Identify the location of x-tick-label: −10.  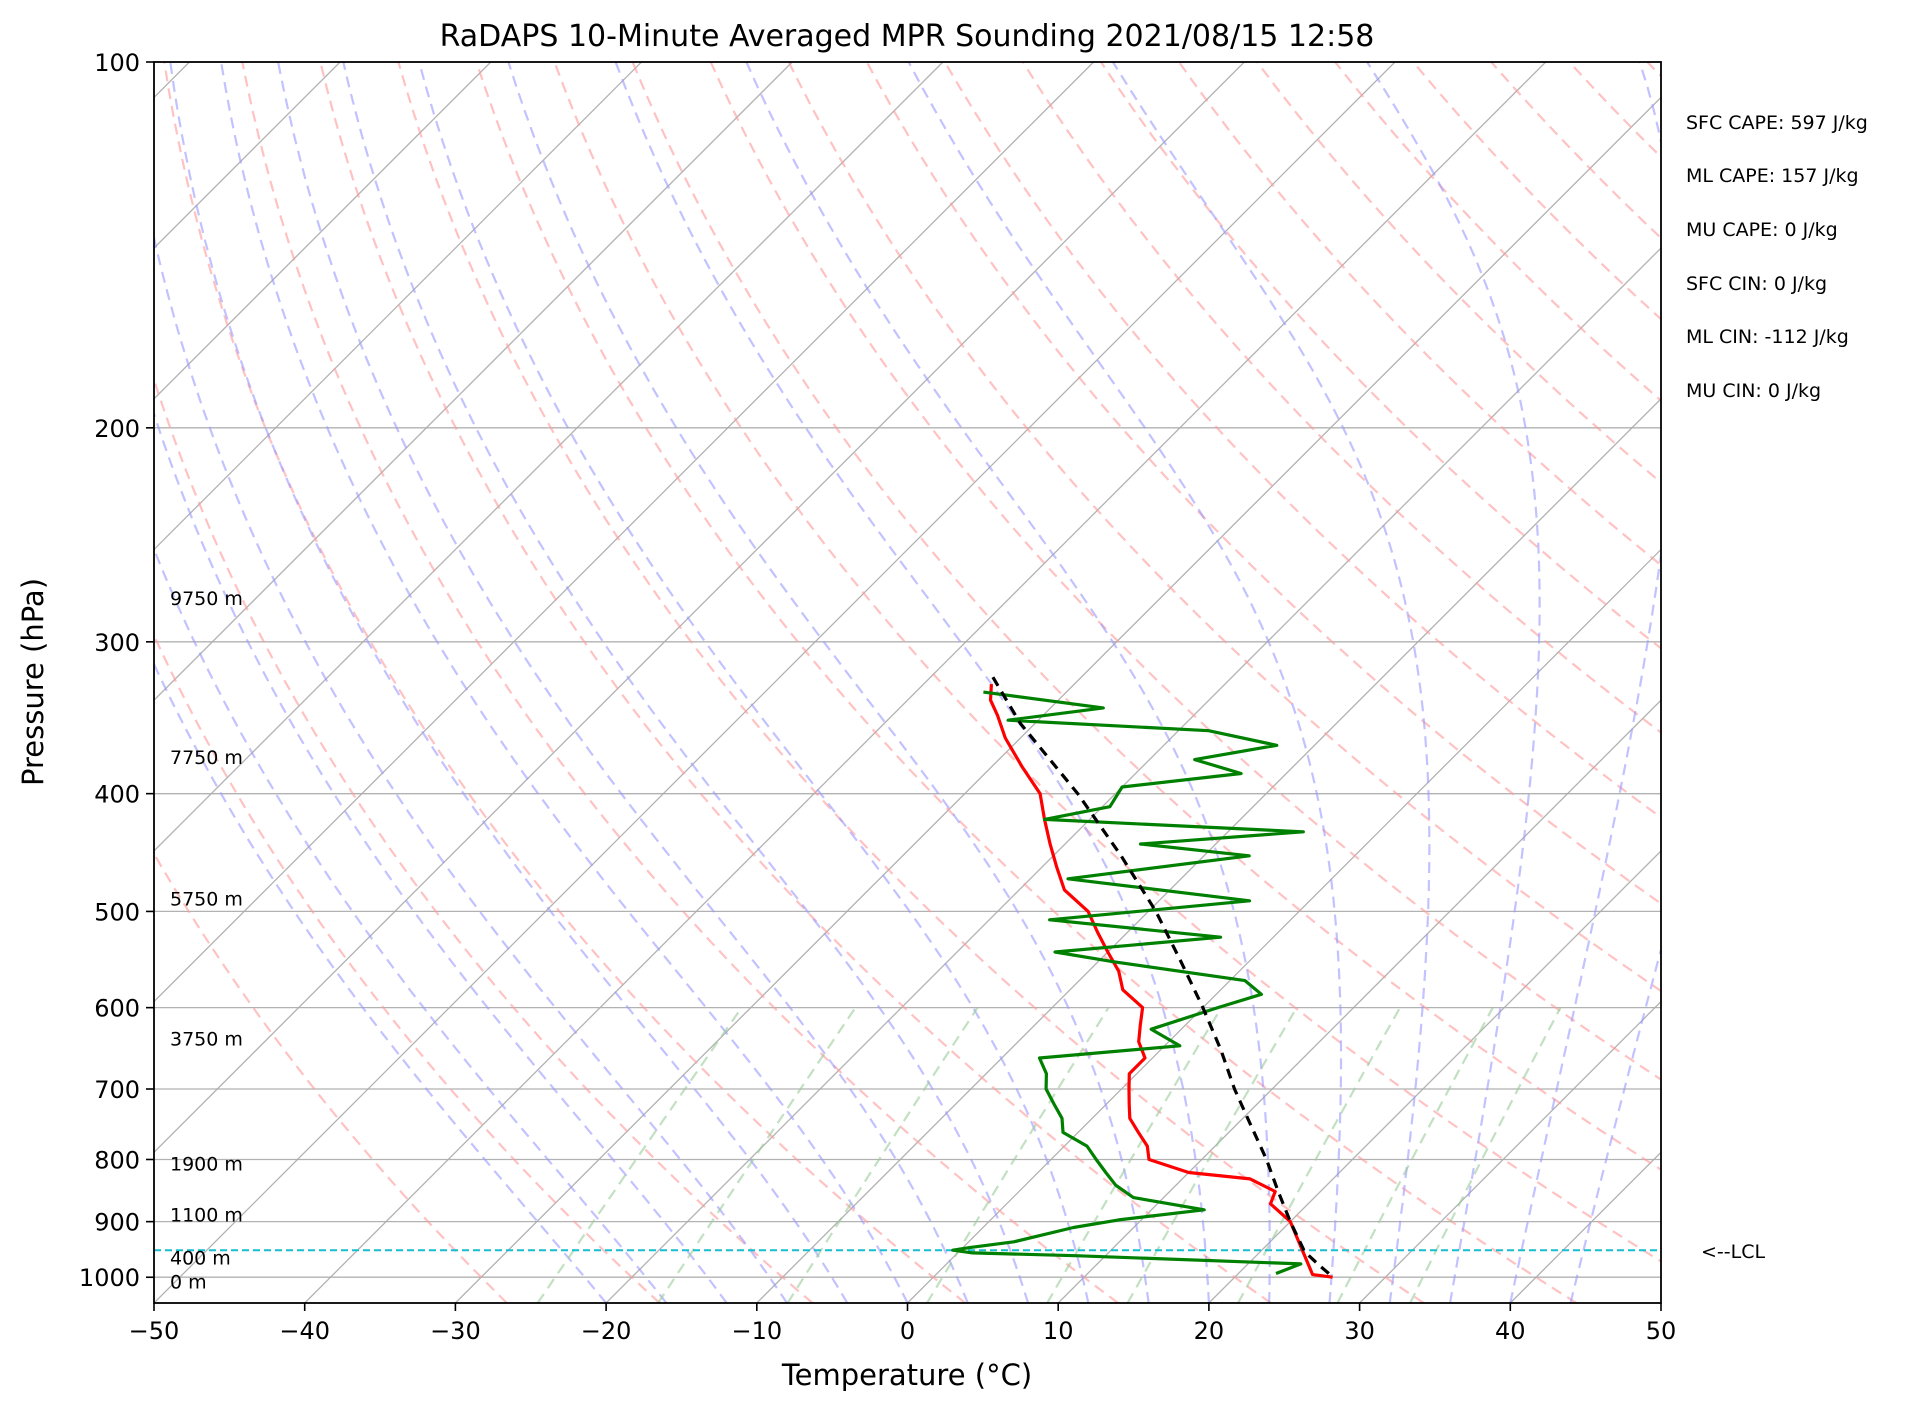
(756, 1331).